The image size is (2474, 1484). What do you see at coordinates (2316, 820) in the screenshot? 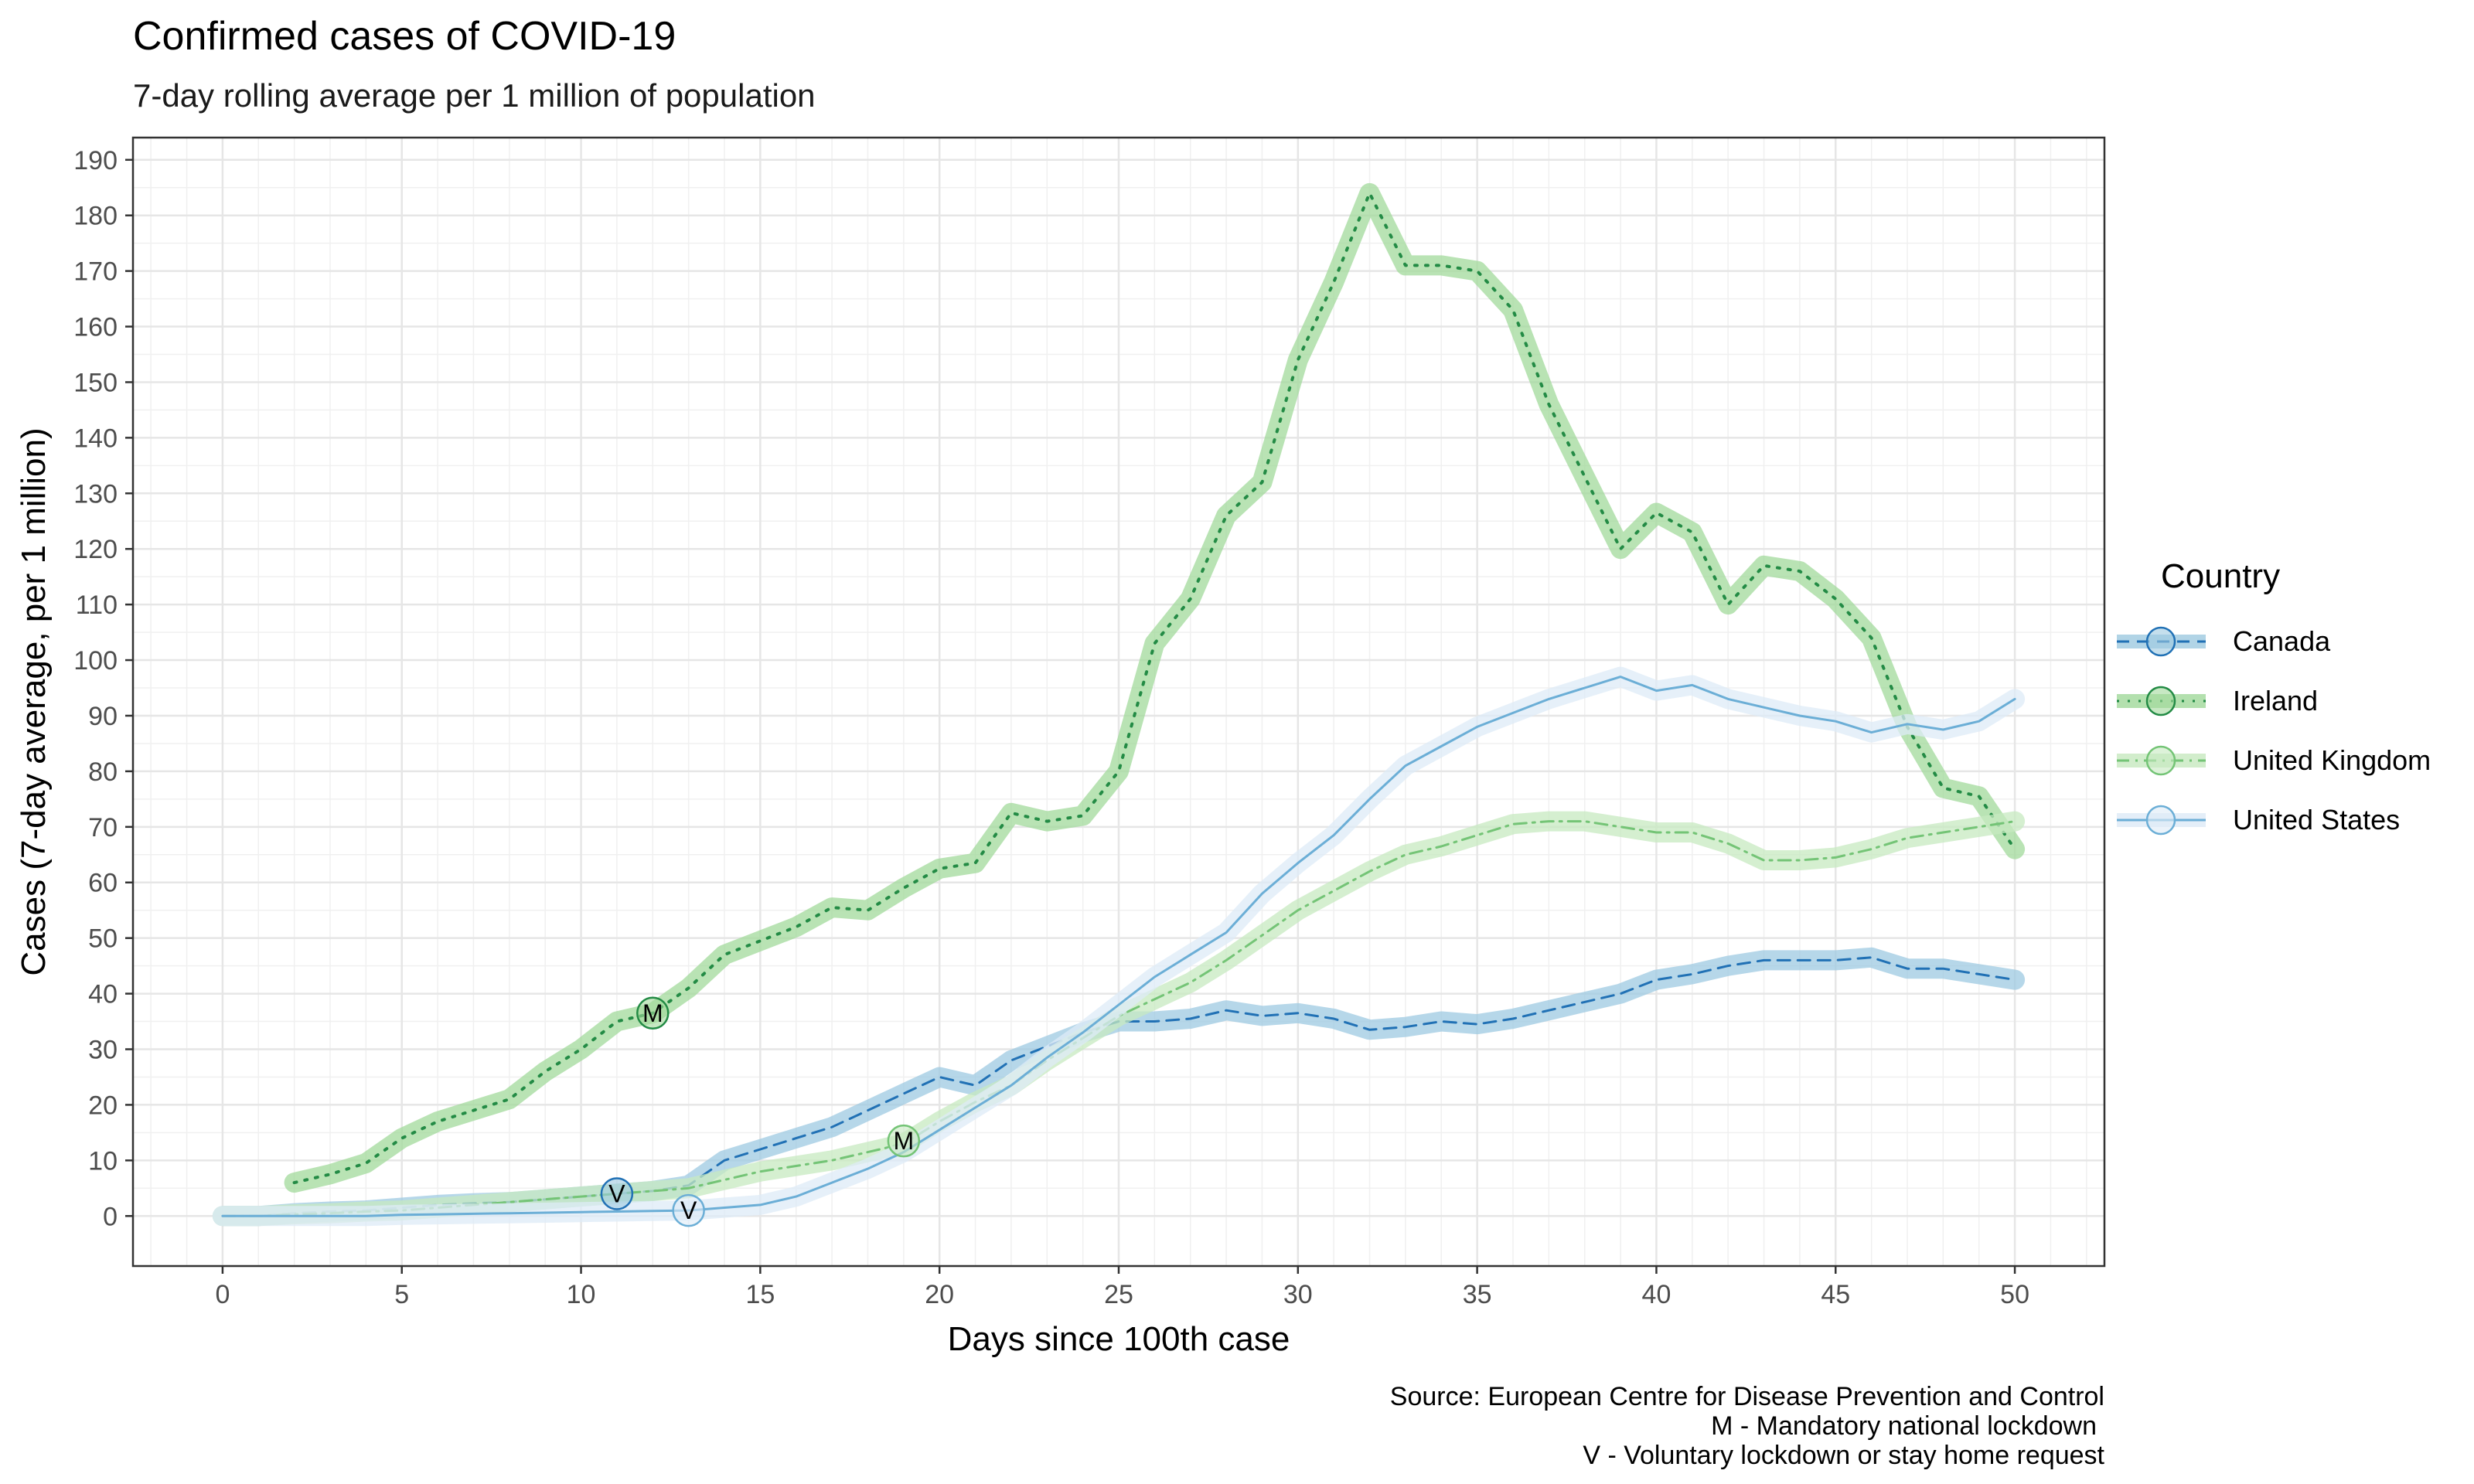
I see `legend-label: United States` at bounding box center [2316, 820].